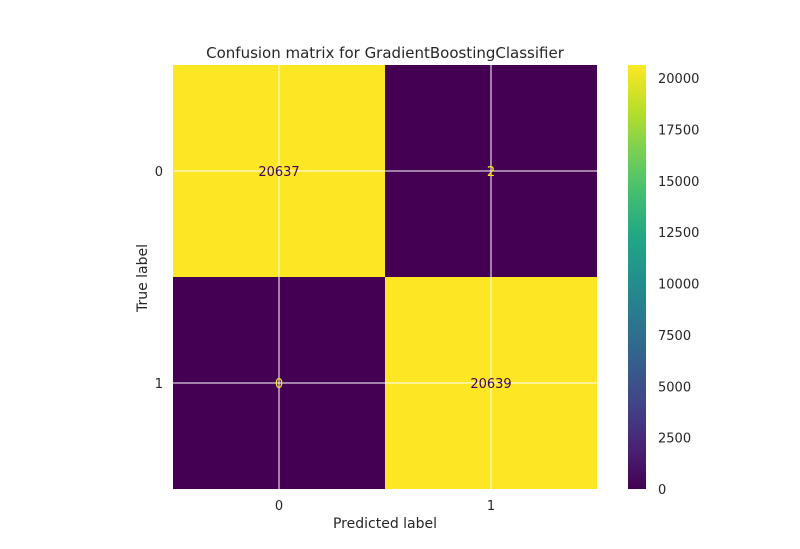 The height and width of the screenshot is (549, 800). What do you see at coordinates (678, 233) in the screenshot?
I see `colorbar-tick-label: 12500` at bounding box center [678, 233].